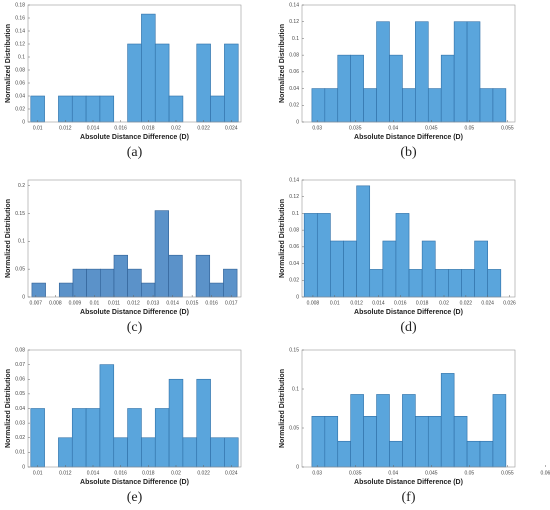 The image size is (550, 510). I want to click on y-tick-label: 0.04, so click(20, 409).